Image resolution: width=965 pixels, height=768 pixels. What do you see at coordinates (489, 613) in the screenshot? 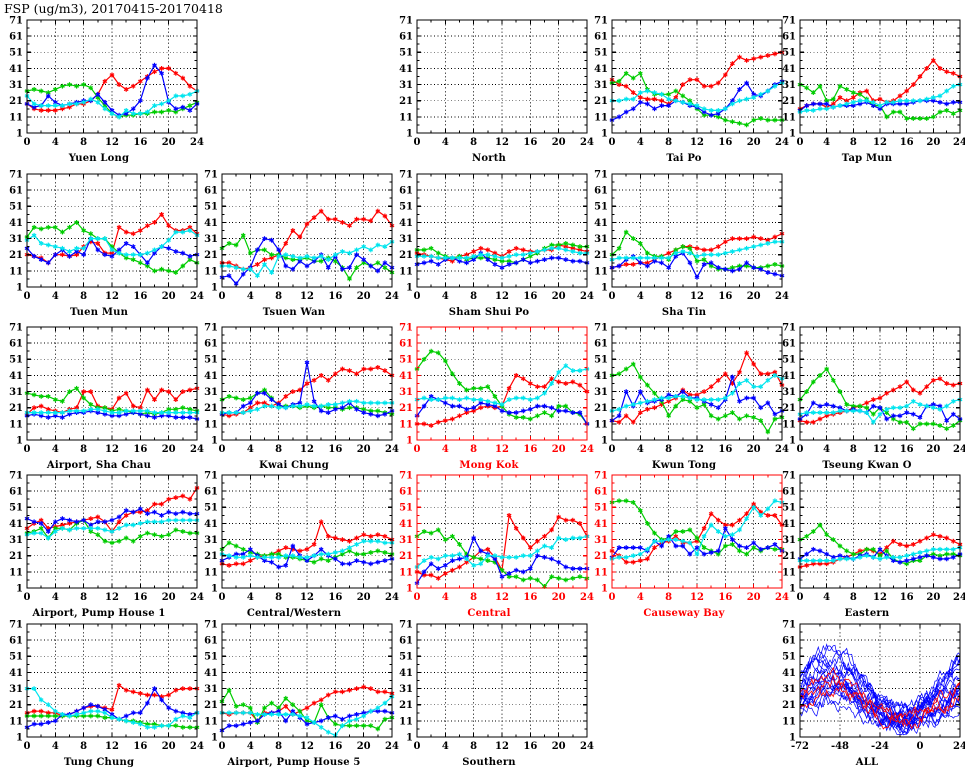
I see `panel-title-label: Central` at bounding box center [489, 613].